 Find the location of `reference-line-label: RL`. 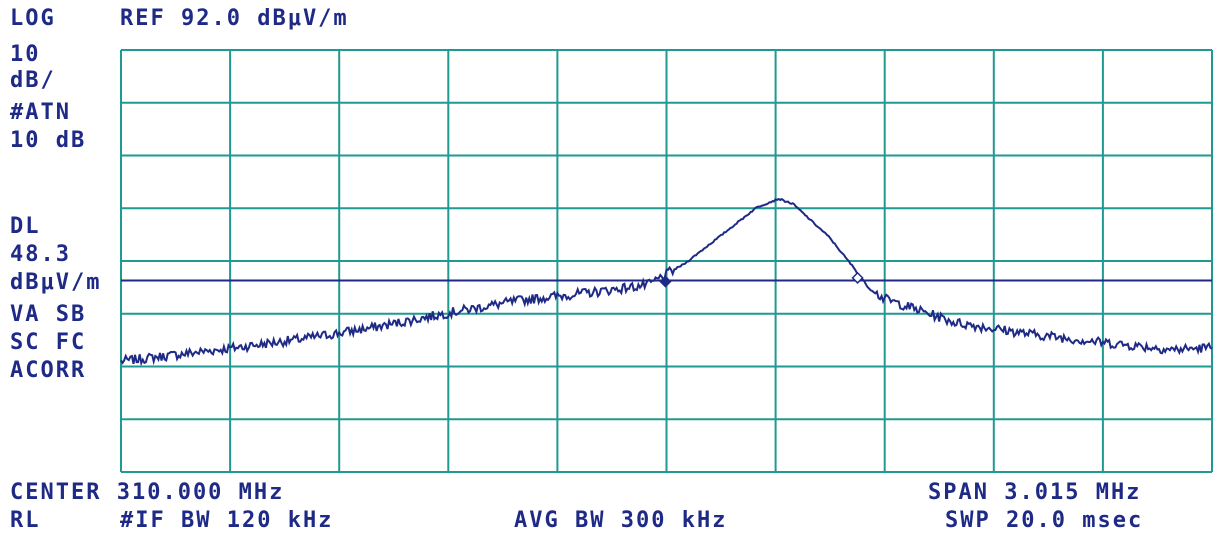

reference-line-label: RL is located at coordinates (25, 520).